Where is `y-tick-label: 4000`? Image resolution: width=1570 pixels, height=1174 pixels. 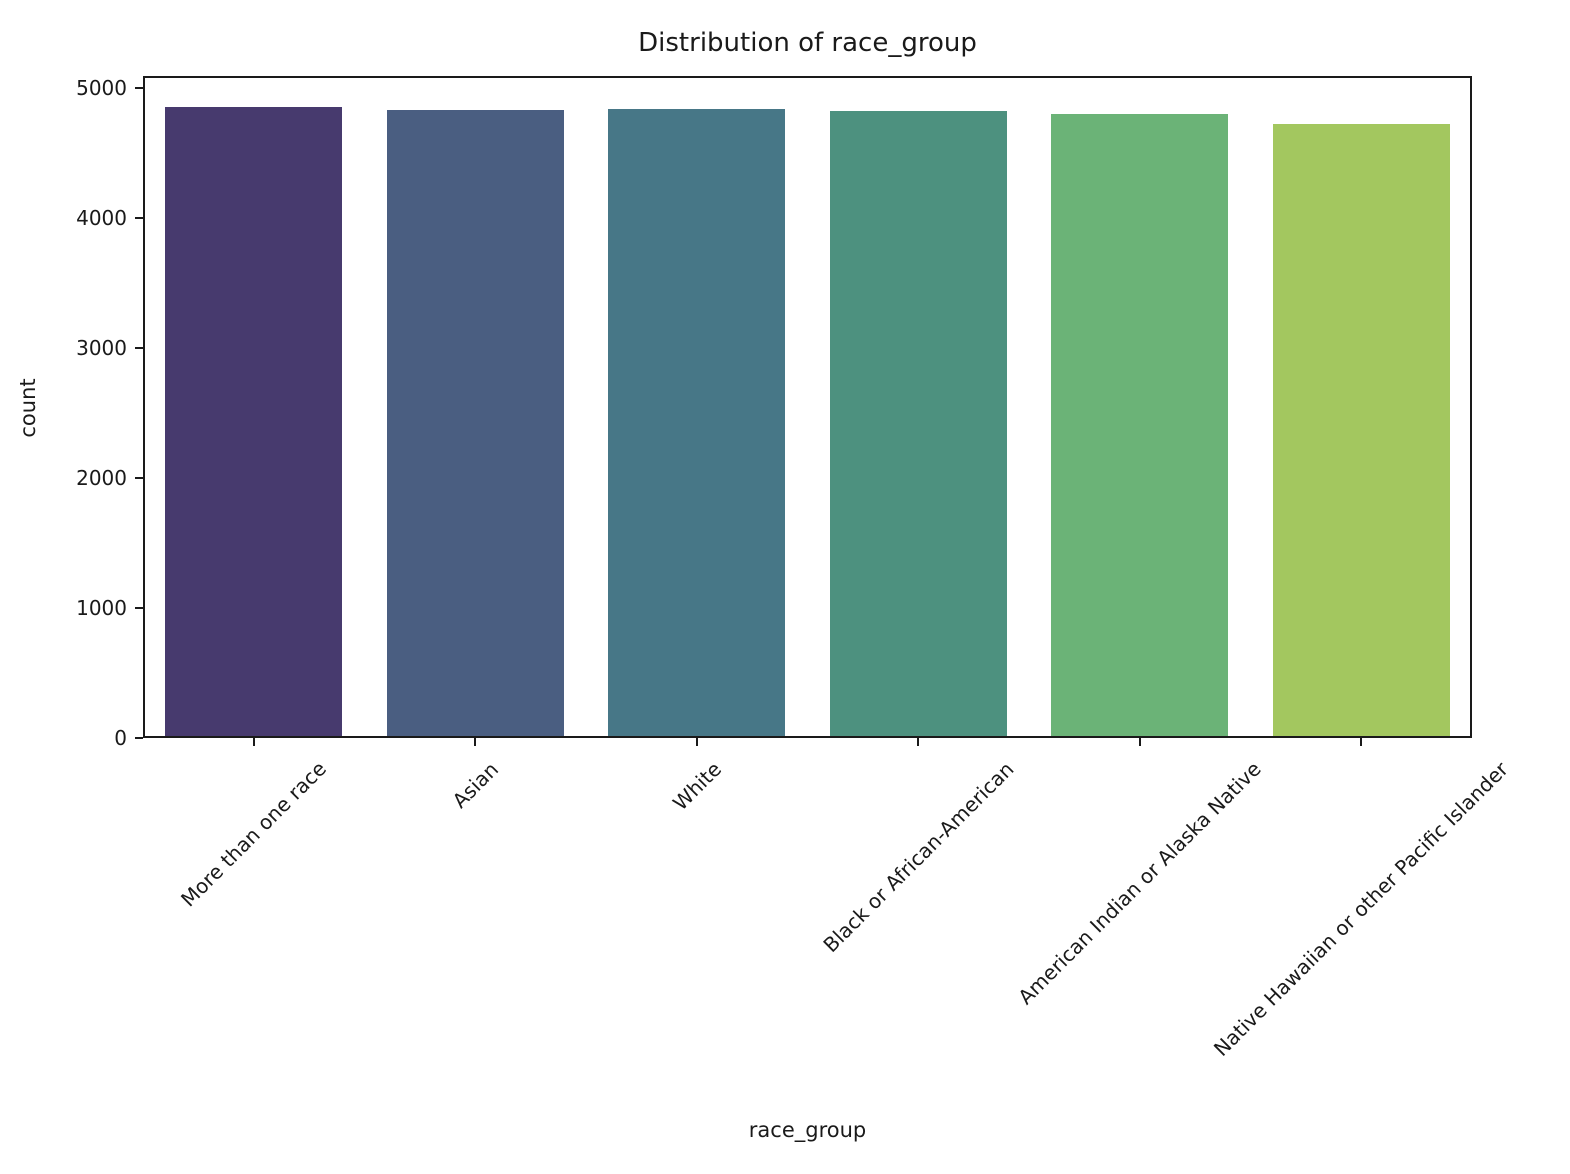
y-tick-label: 4000 is located at coordinates (101, 217).